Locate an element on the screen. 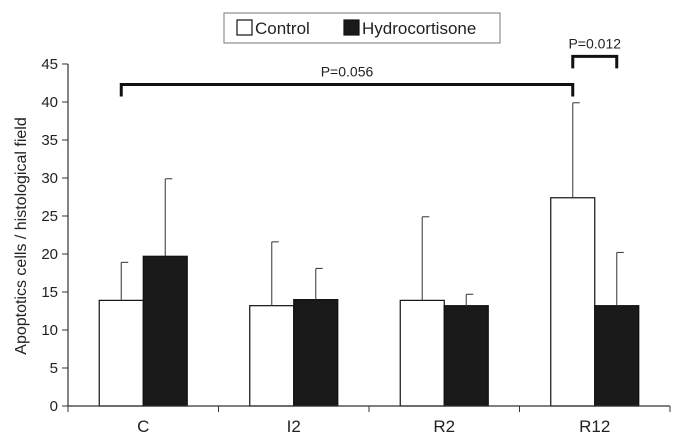  bar-control-r12 is located at coordinates (573, 302).